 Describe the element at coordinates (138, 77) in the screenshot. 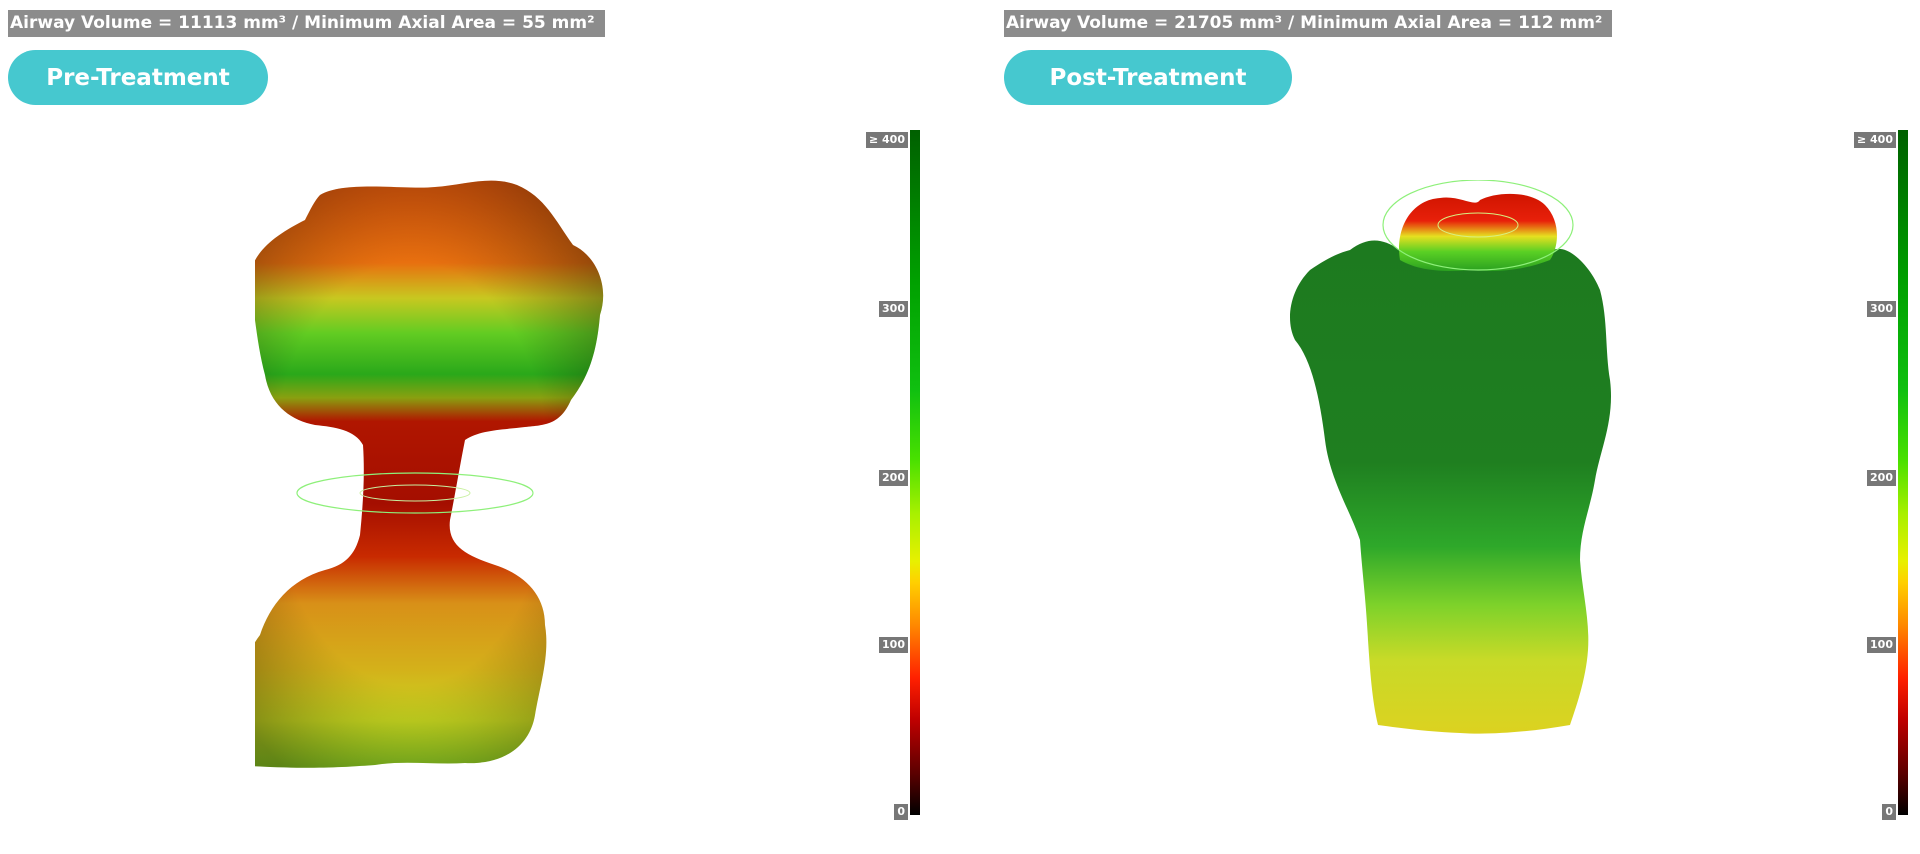

I see `pre-treatment-button: Pre-Treatment` at that location.